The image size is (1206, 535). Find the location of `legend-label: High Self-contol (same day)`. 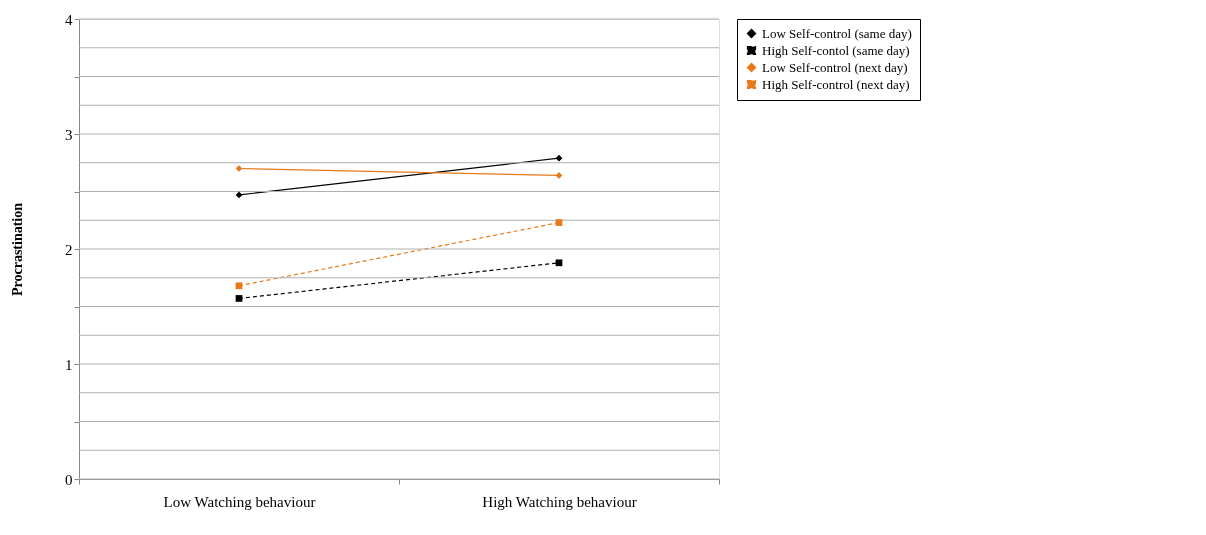

legend-label: High Self-contol (same day) is located at coordinates (836, 50).